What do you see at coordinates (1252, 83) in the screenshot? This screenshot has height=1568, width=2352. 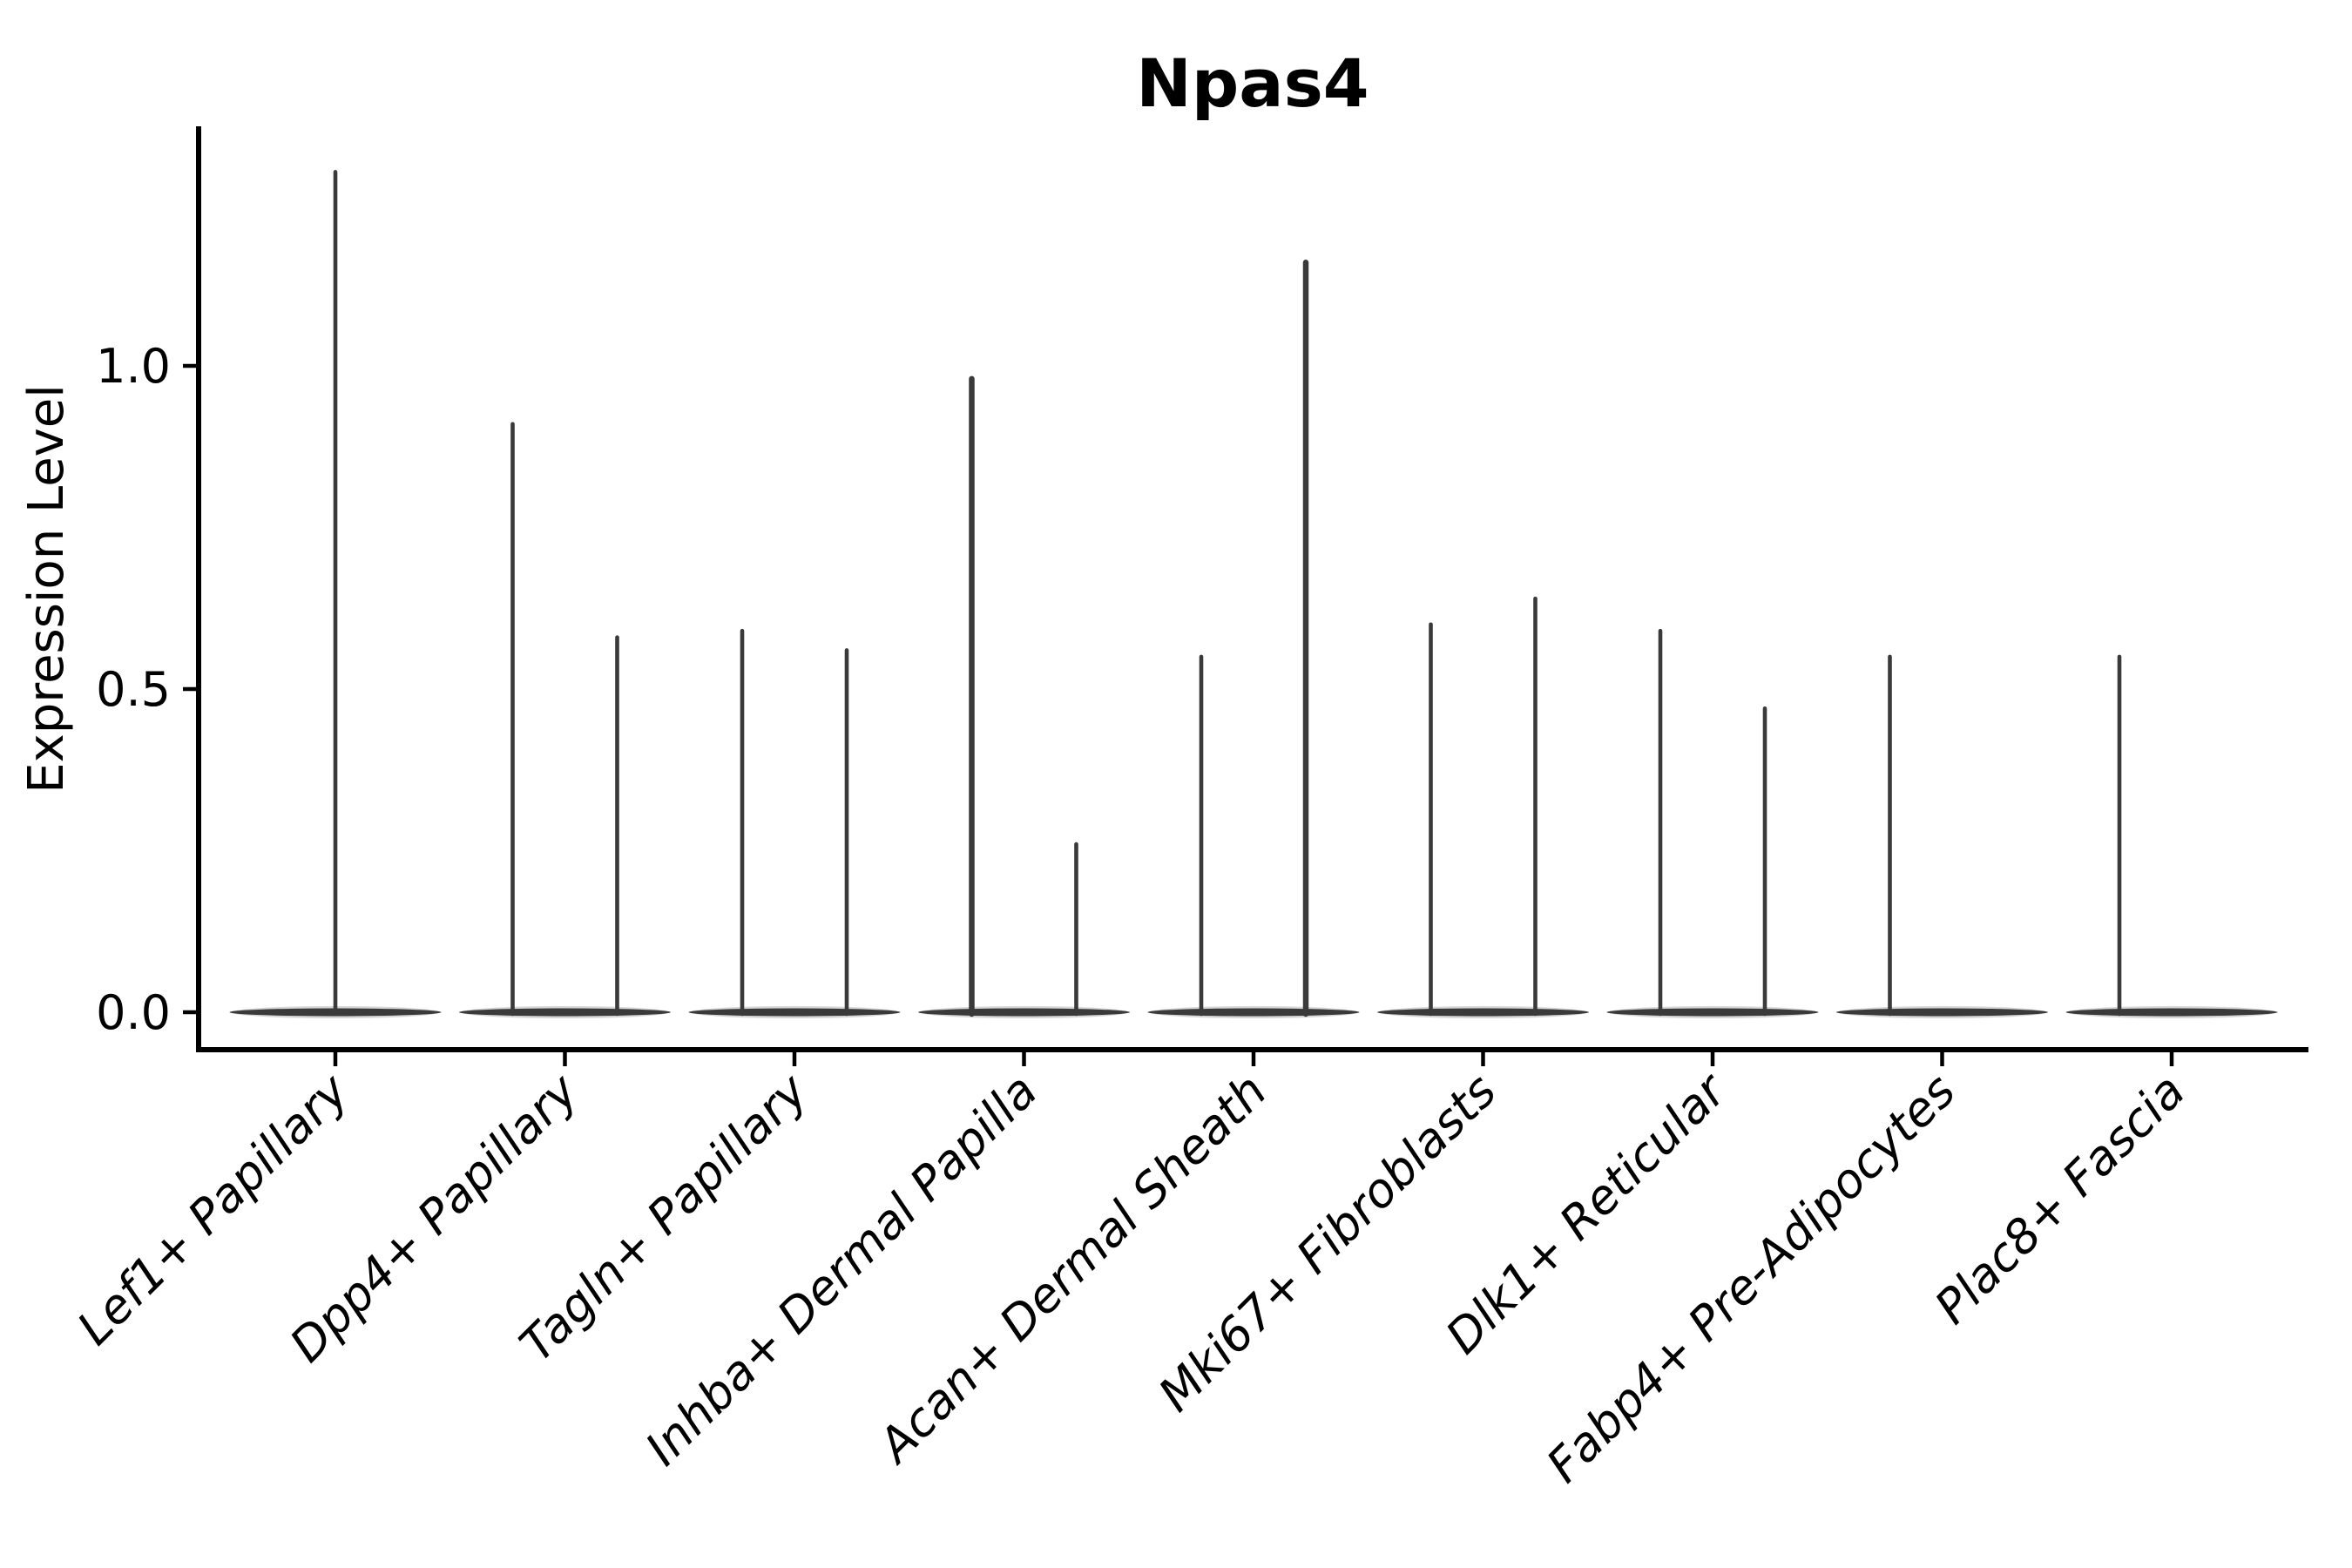 I see `chart-title: Npas4` at bounding box center [1252, 83].